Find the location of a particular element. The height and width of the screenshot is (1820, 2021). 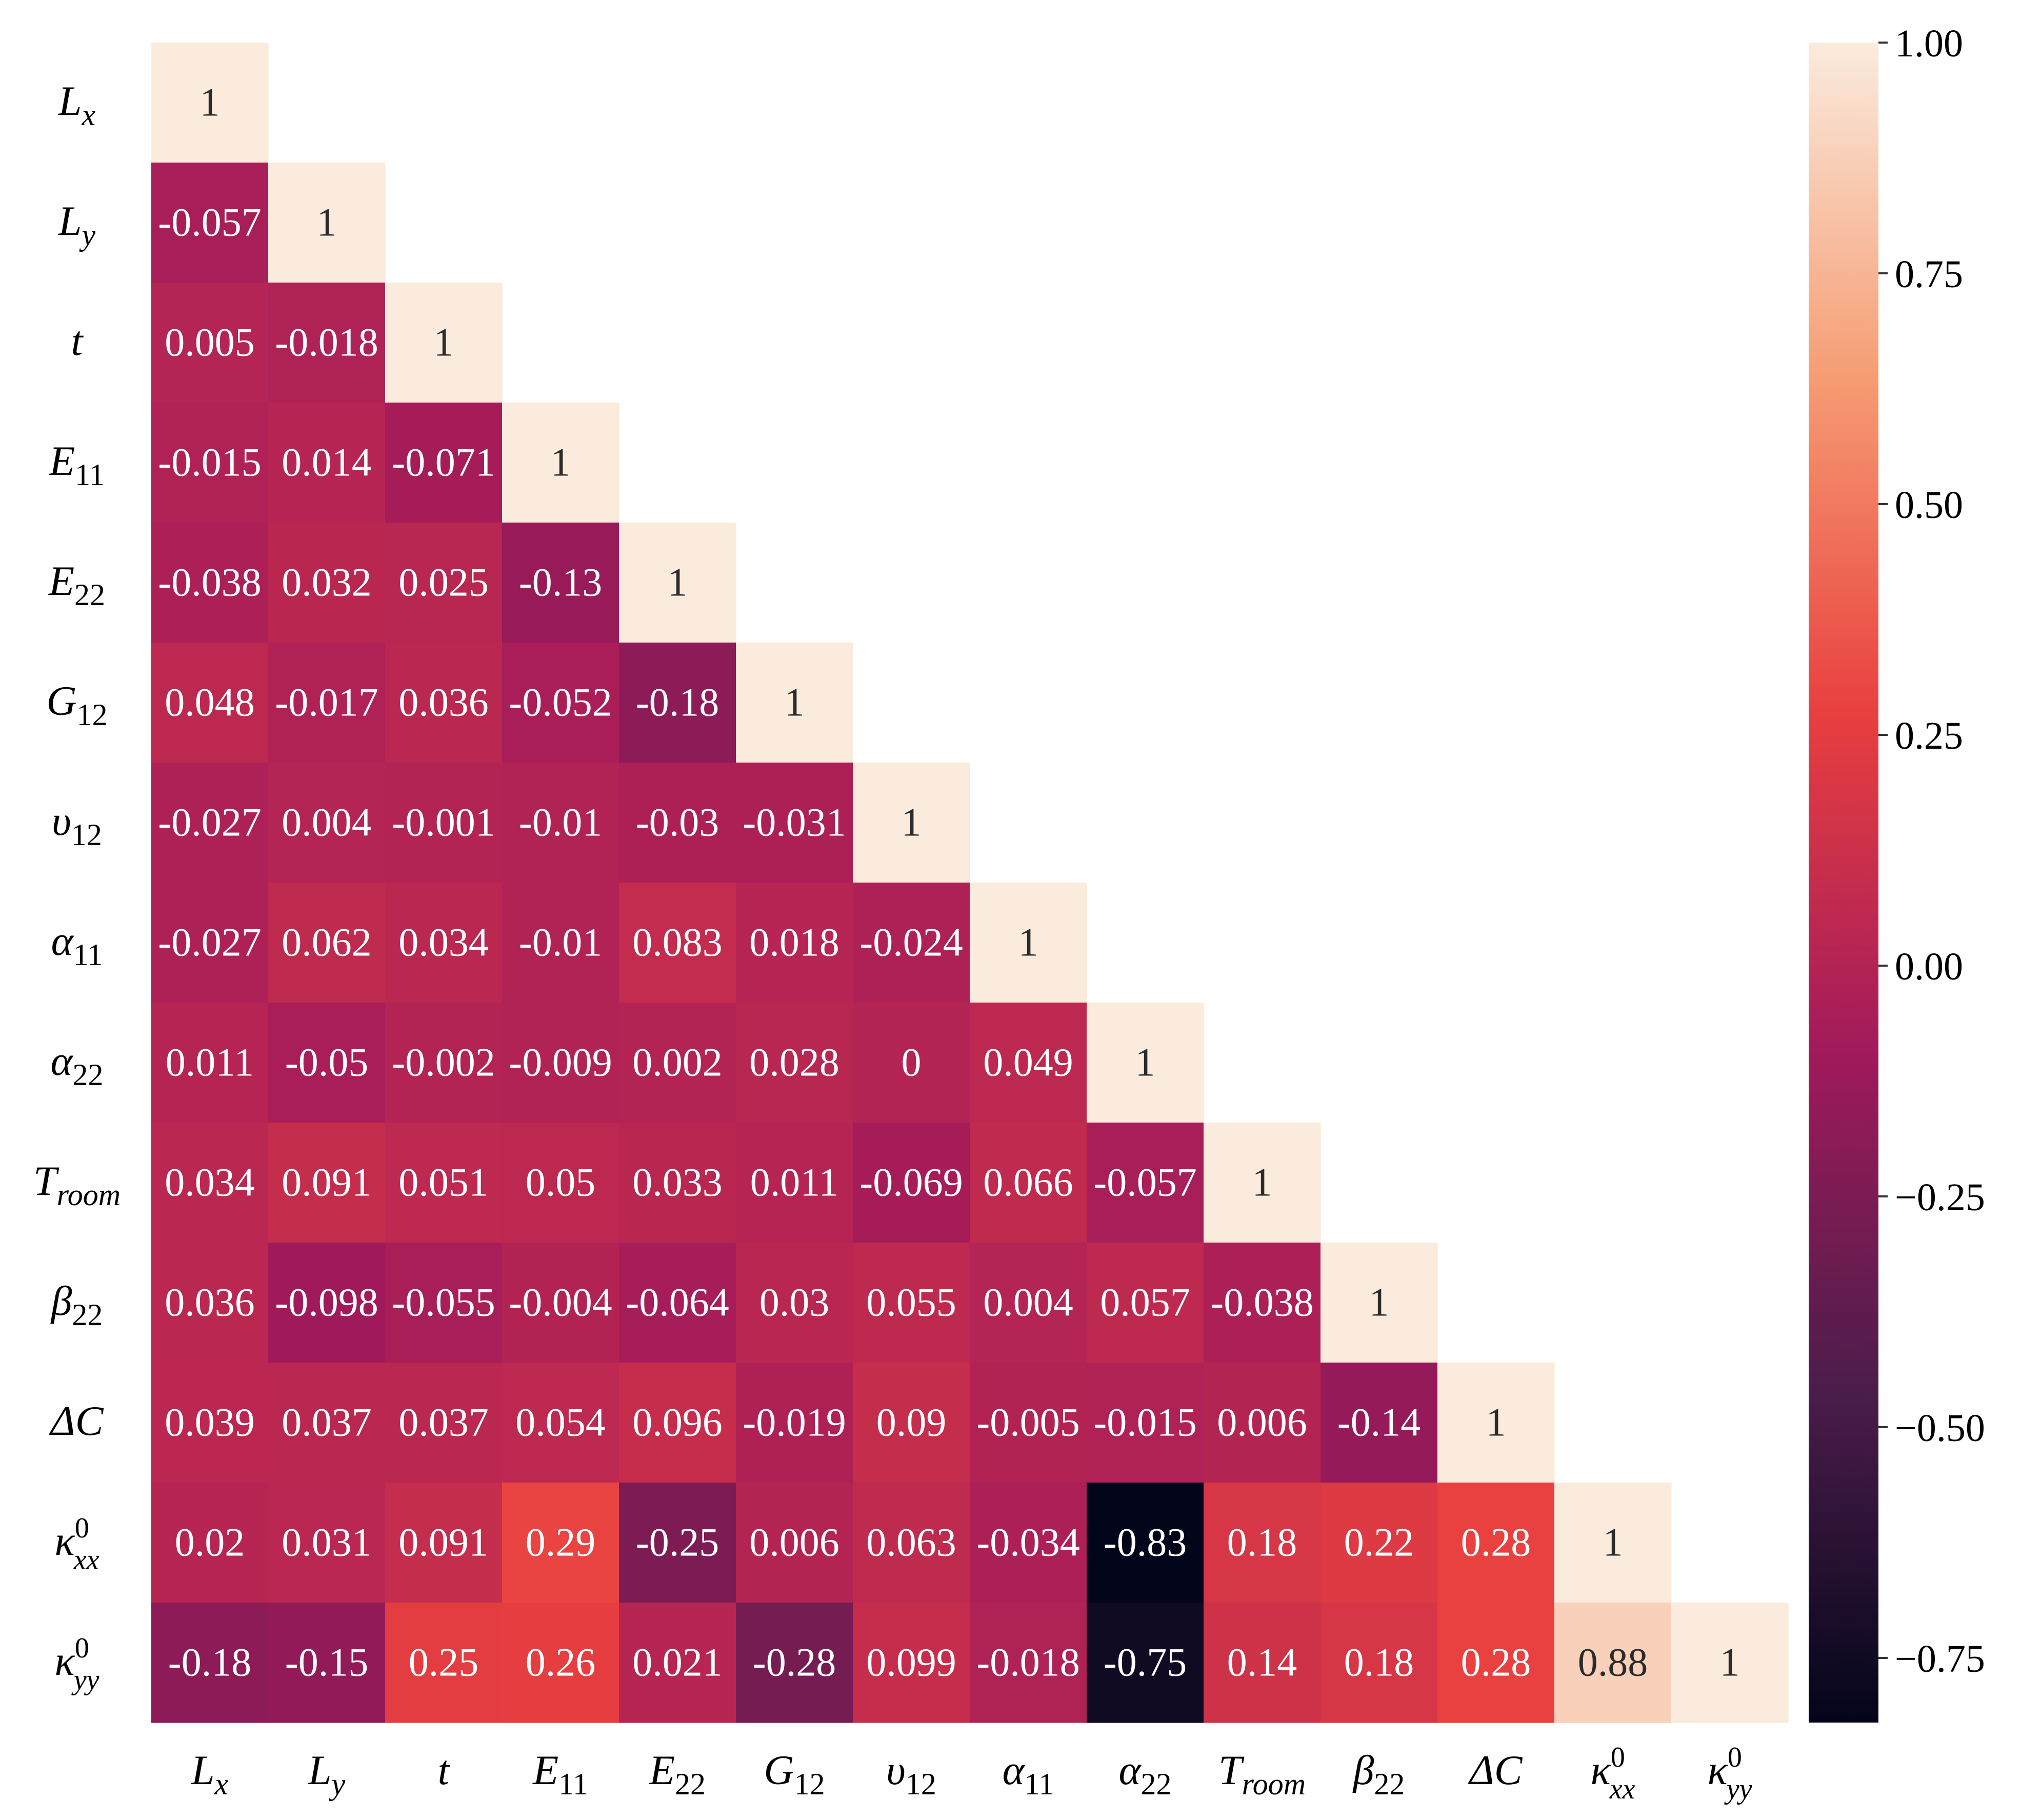

cell-value-label: 0.011 is located at coordinates (795, 1182).